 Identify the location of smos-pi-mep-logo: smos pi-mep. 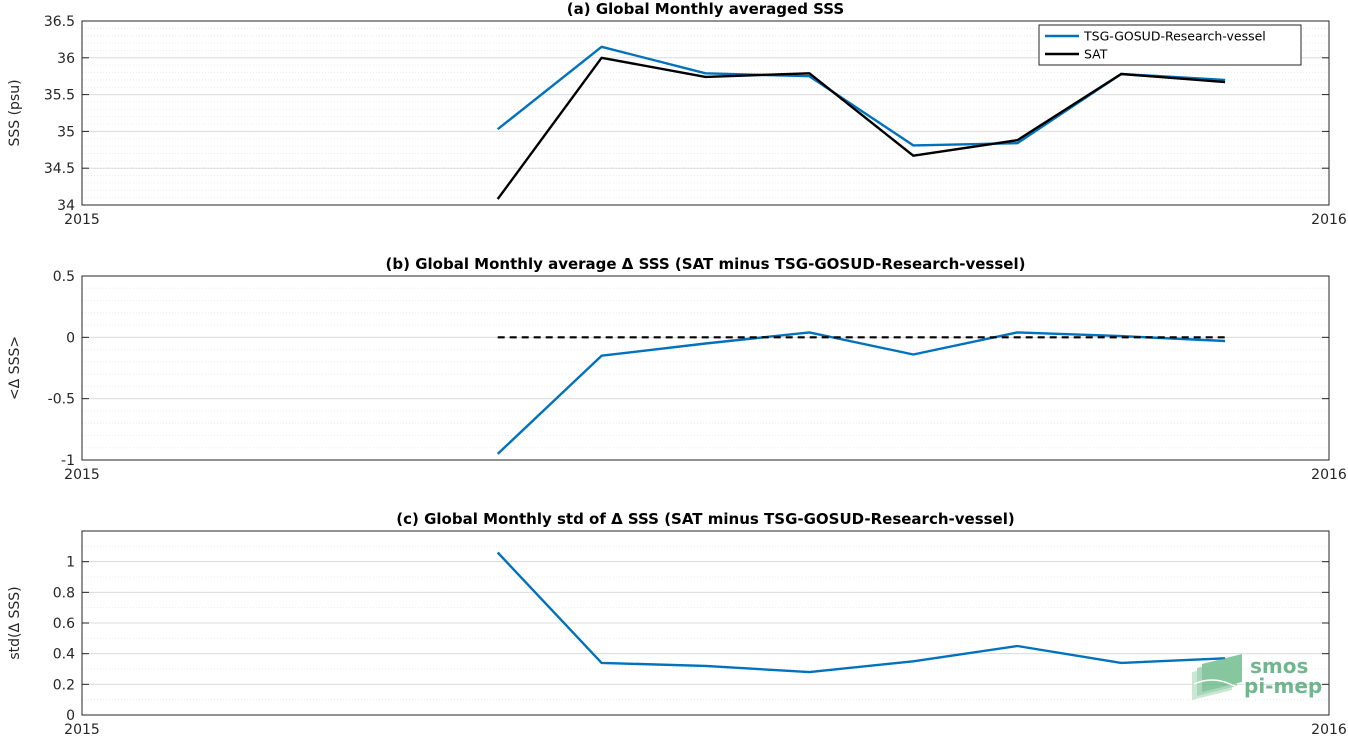
(1257, 677).